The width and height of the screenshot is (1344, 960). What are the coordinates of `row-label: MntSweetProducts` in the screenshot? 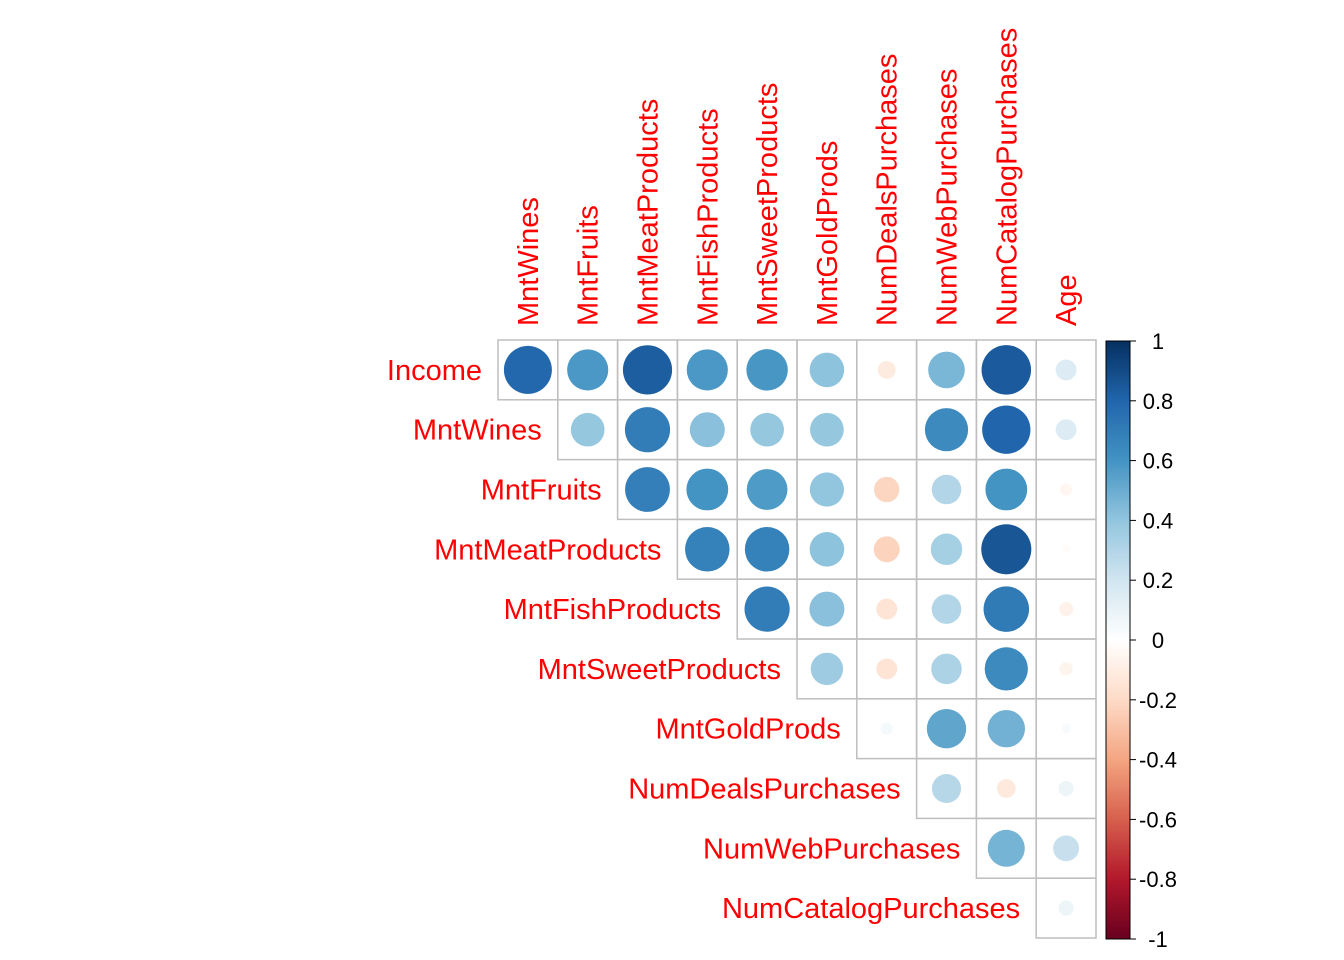 It's located at (659, 670).